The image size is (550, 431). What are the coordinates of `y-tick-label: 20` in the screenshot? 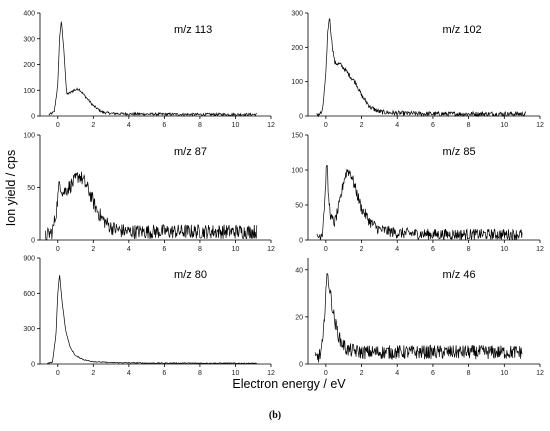 It's located at (299, 317).